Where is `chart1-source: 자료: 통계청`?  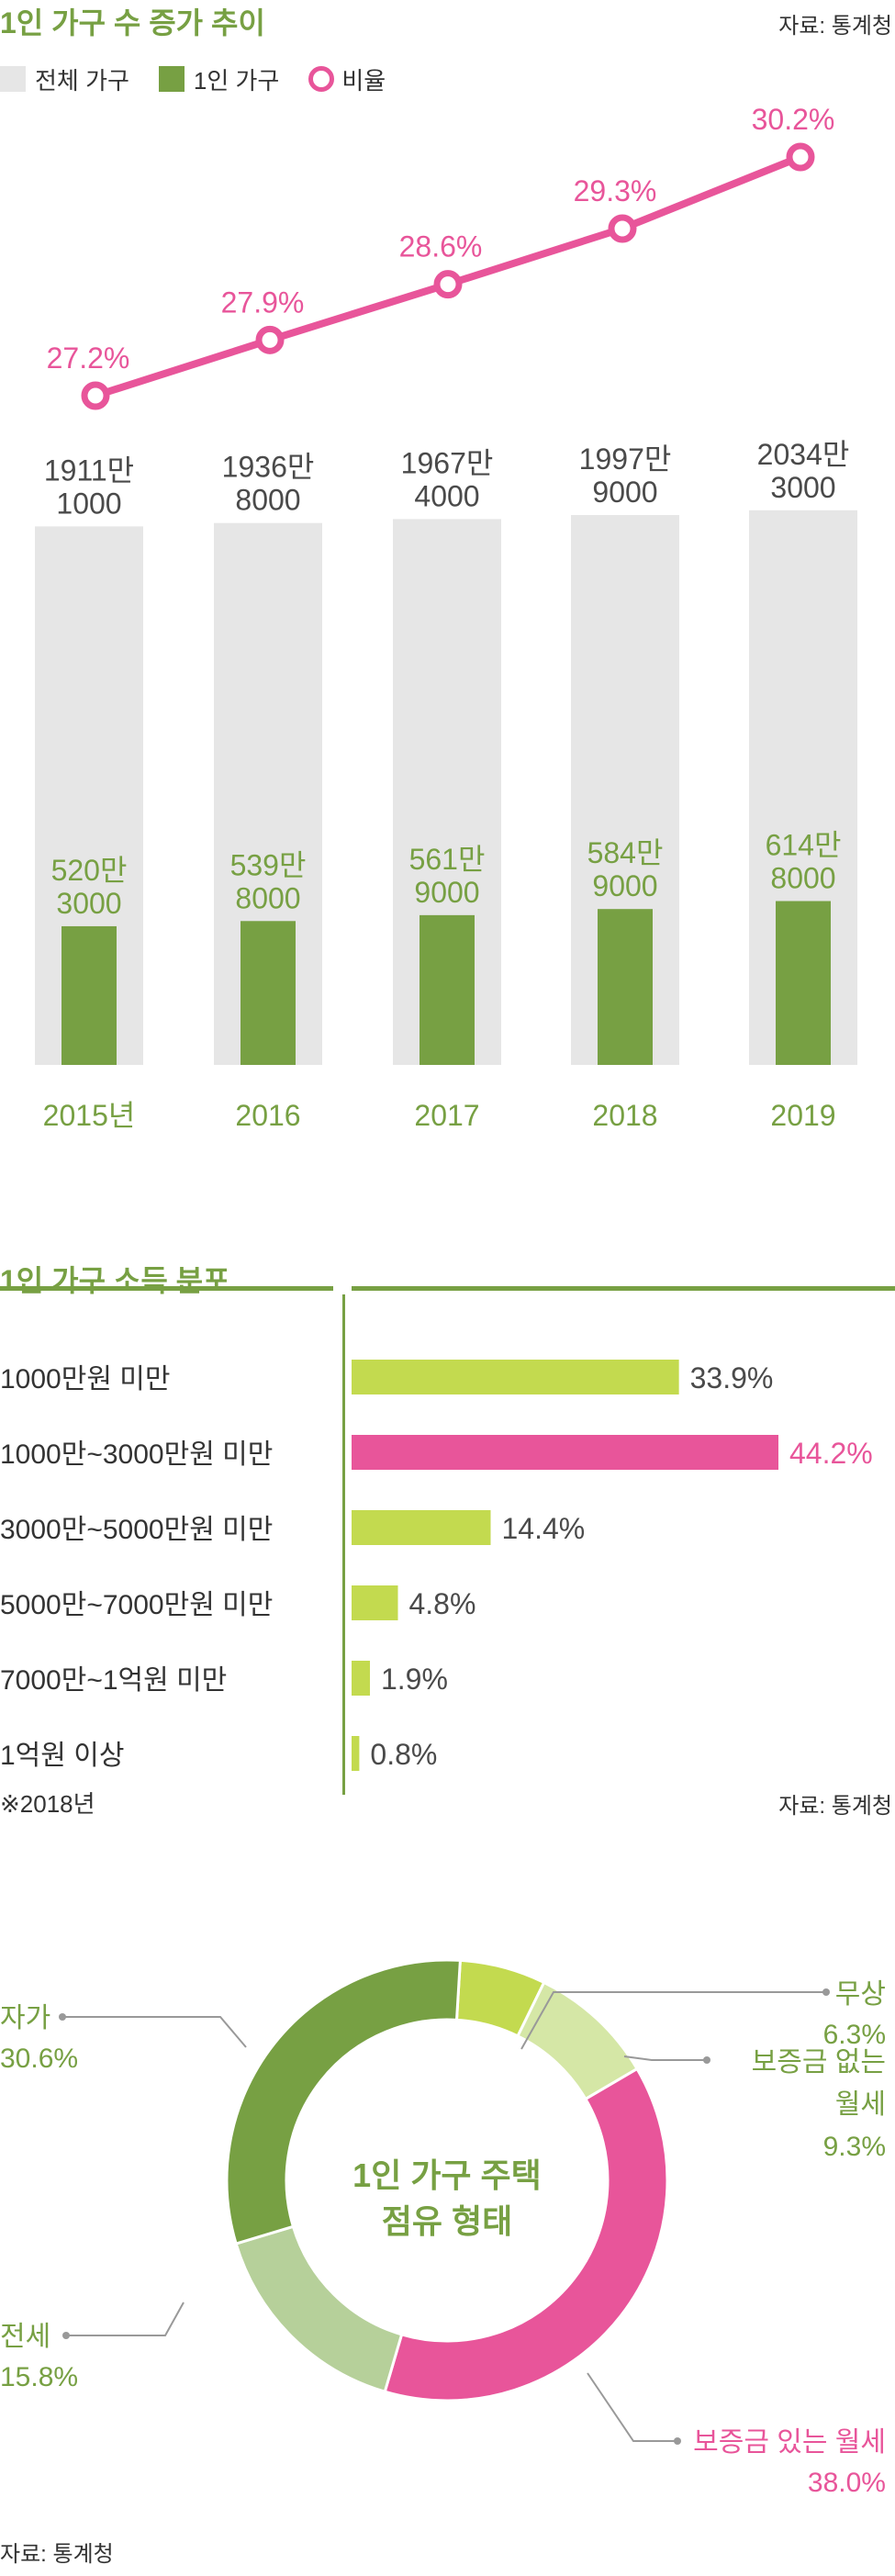
chart1-source: 자료: 통계청 is located at coordinates (835, 26).